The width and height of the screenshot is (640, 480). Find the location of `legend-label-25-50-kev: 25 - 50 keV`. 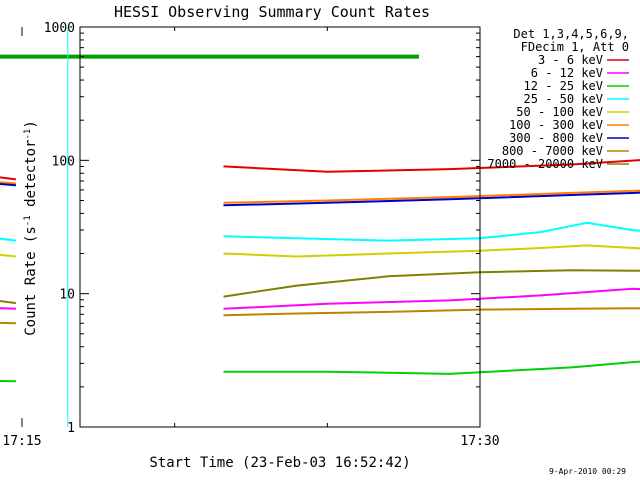

legend-label-25-50-kev: 25 - 50 keV is located at coordinates (563, 99).